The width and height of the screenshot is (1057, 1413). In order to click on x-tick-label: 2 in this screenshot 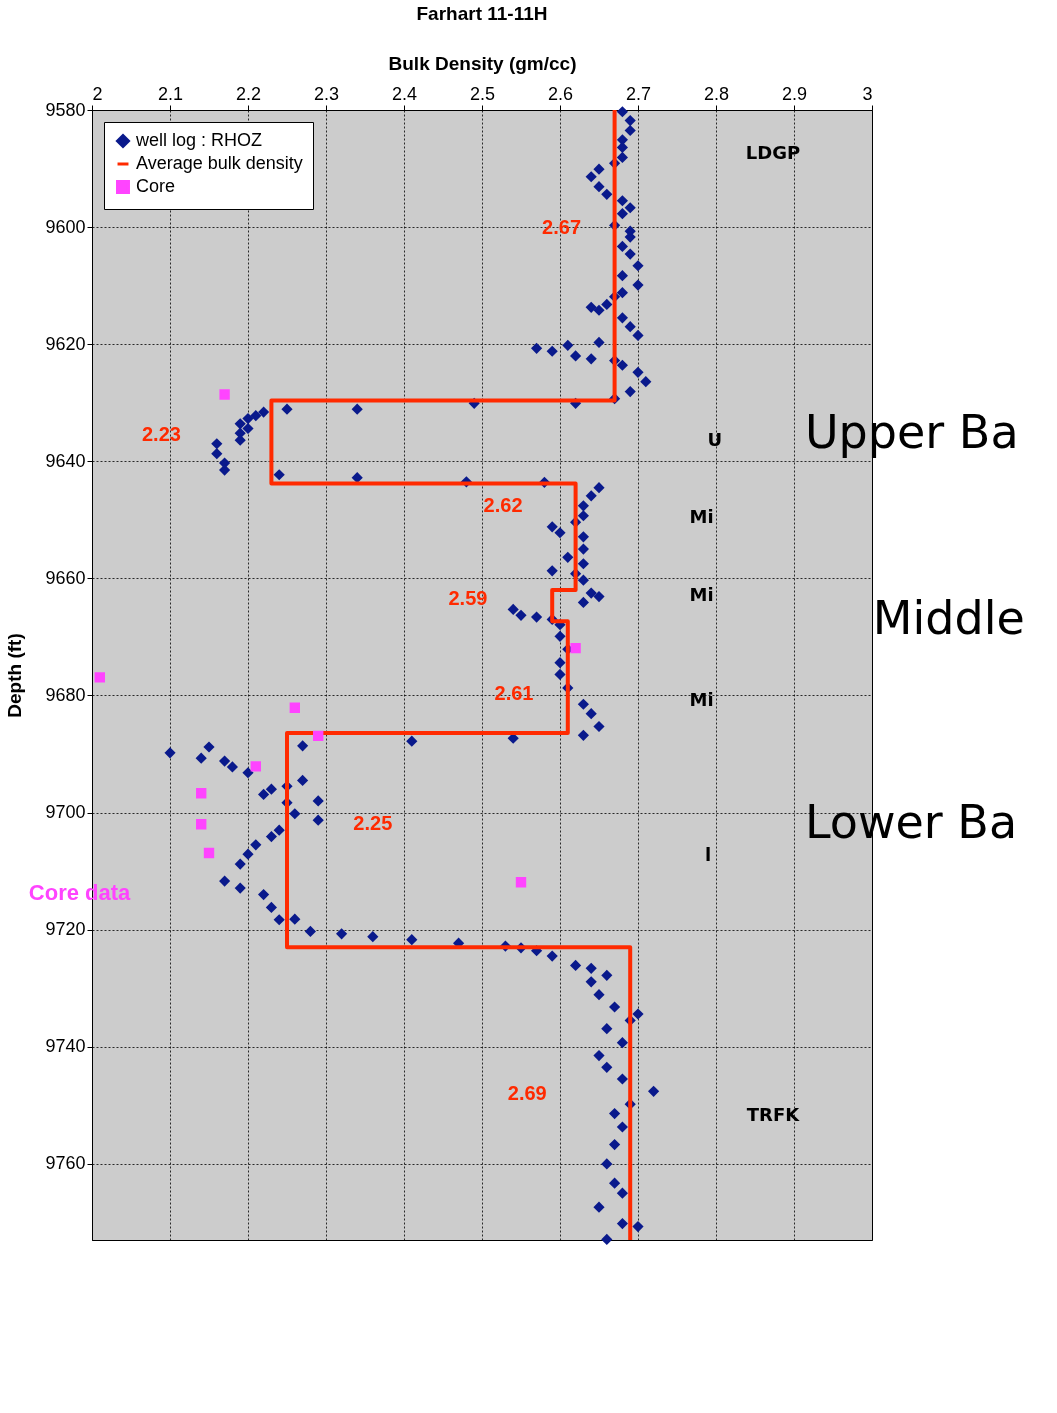, I will do `click(97, 93)`.